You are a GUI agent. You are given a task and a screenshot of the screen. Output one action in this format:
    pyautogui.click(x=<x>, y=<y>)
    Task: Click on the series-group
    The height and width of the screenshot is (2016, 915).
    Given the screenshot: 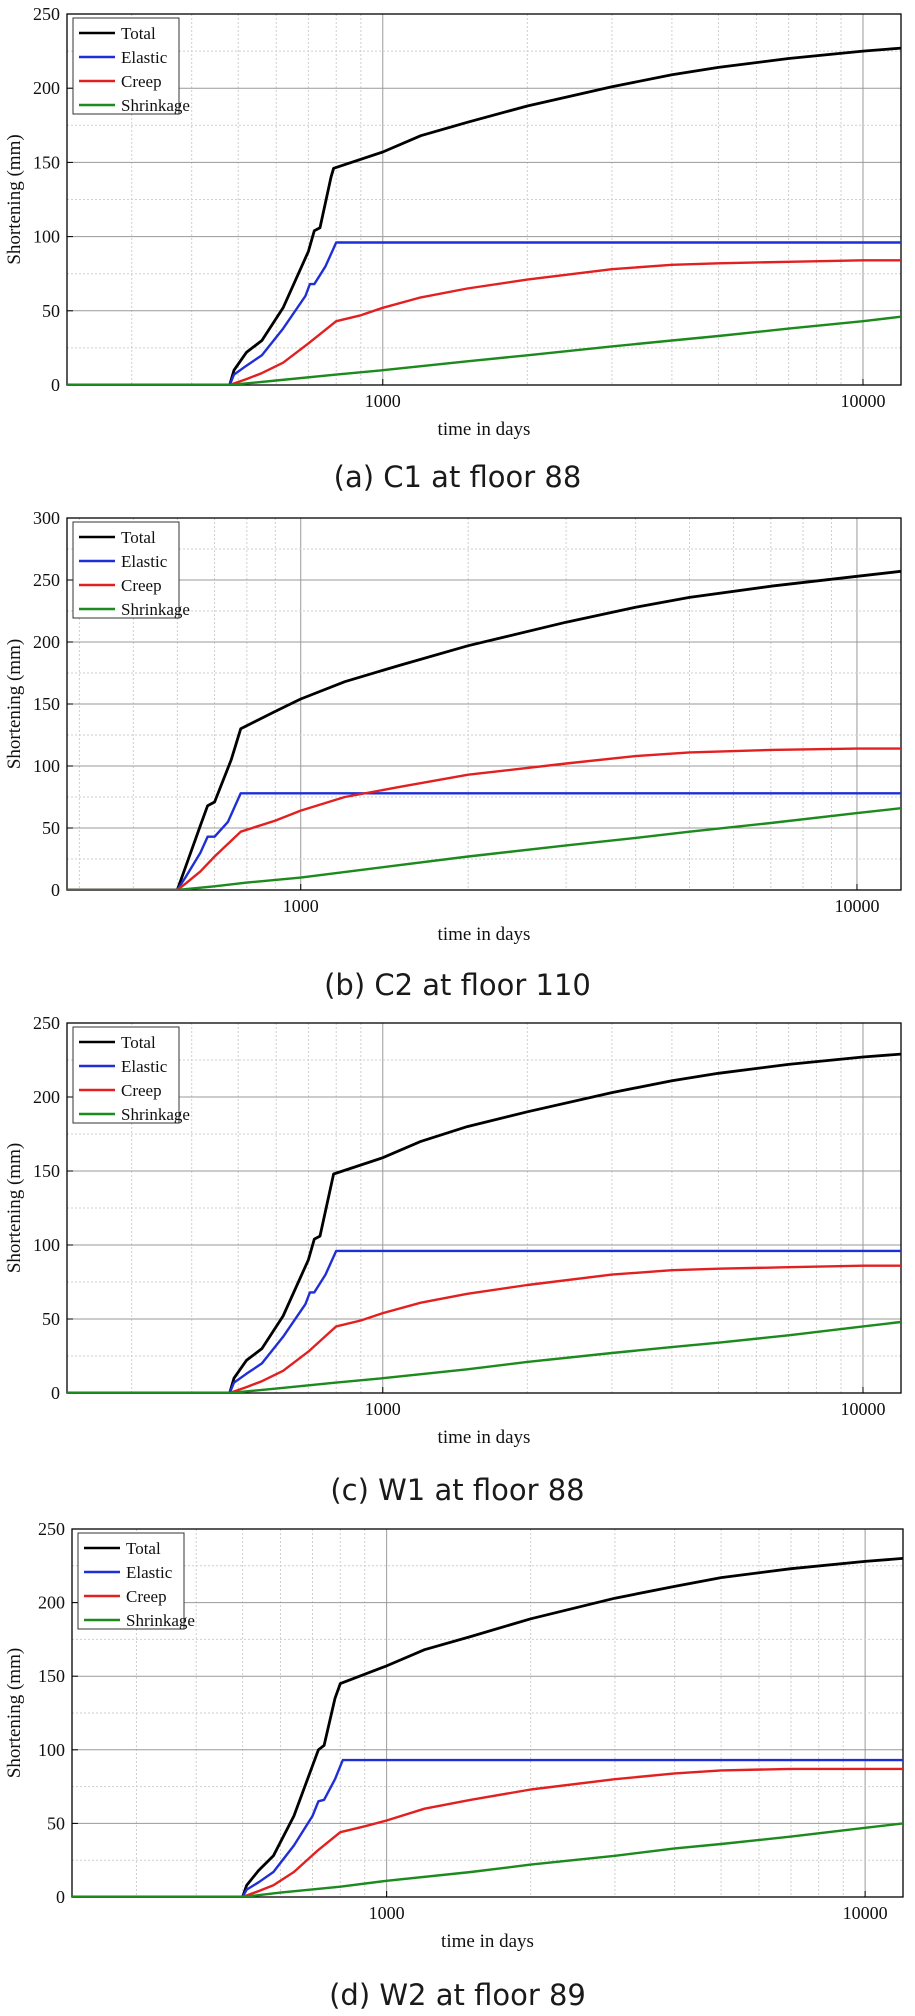 What is the action you would take?
    pyautogui.click(x=484, y=729)
    